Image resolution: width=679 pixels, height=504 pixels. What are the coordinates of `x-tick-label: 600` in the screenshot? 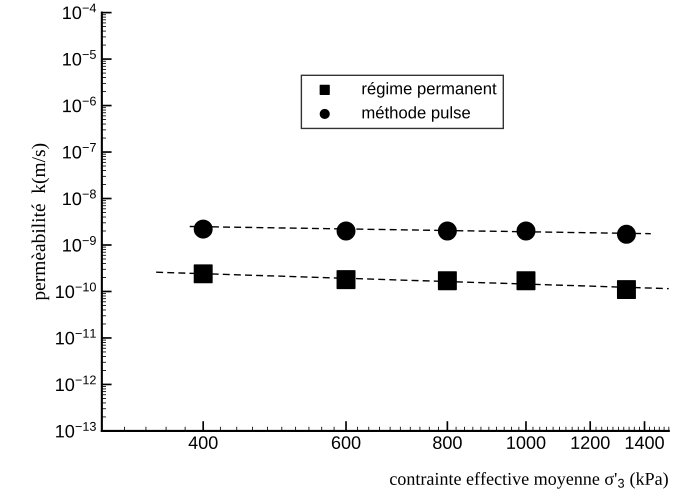 It's located at (346, 443).